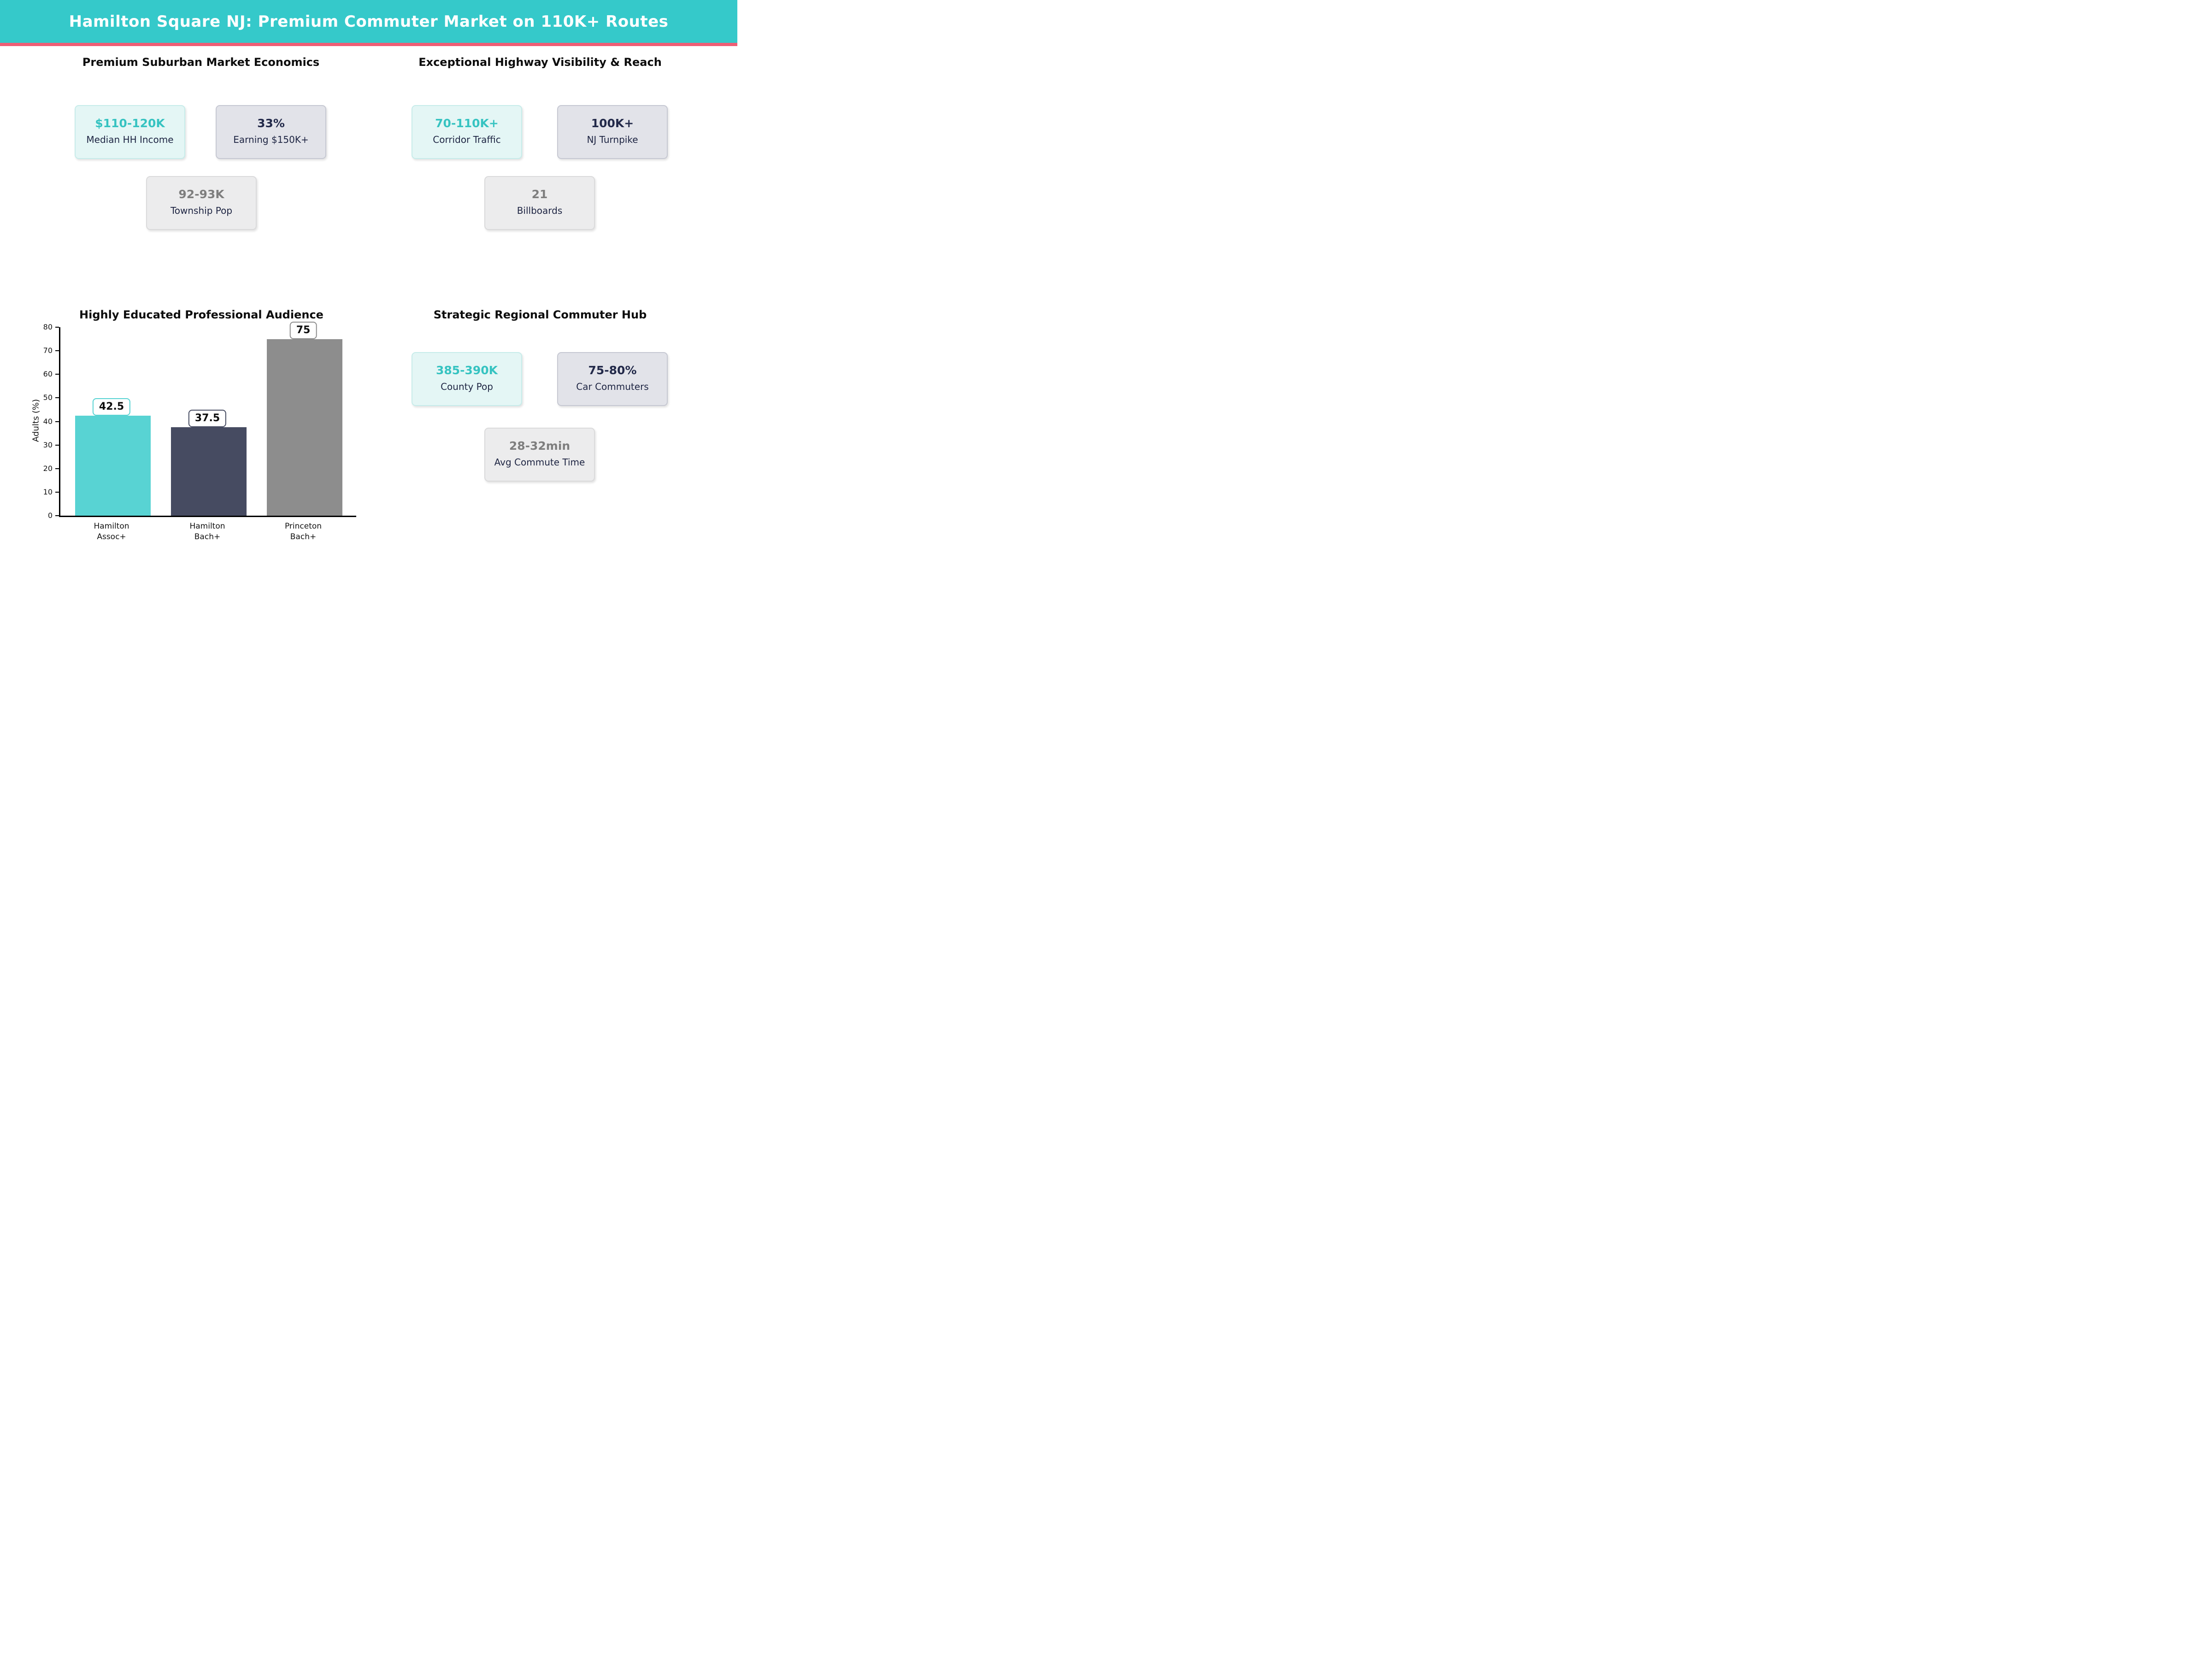 This screenshot has width=2212, height=1659. Describe the element at coordinates (466, 370) in the screenshot. I see `stat-value: 385-390K` at that location.